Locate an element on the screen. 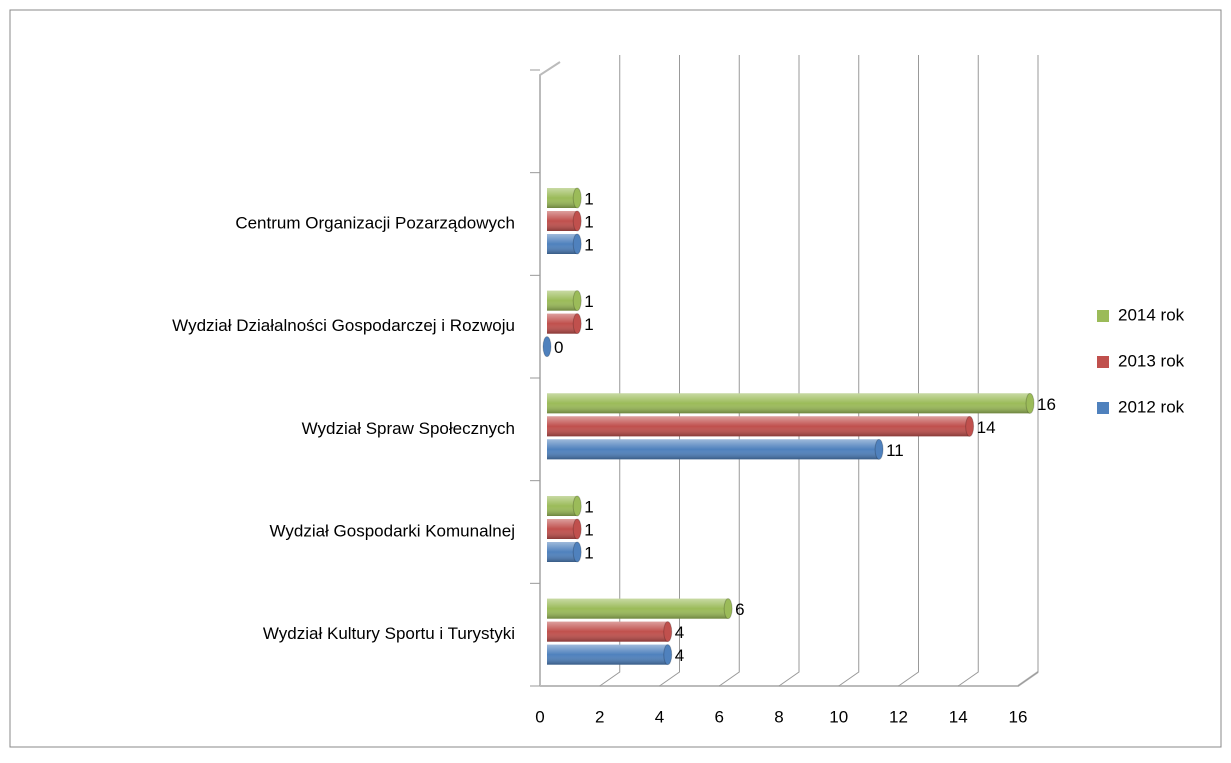  x-tick-label: 12 is located at coordinates (898, 716).